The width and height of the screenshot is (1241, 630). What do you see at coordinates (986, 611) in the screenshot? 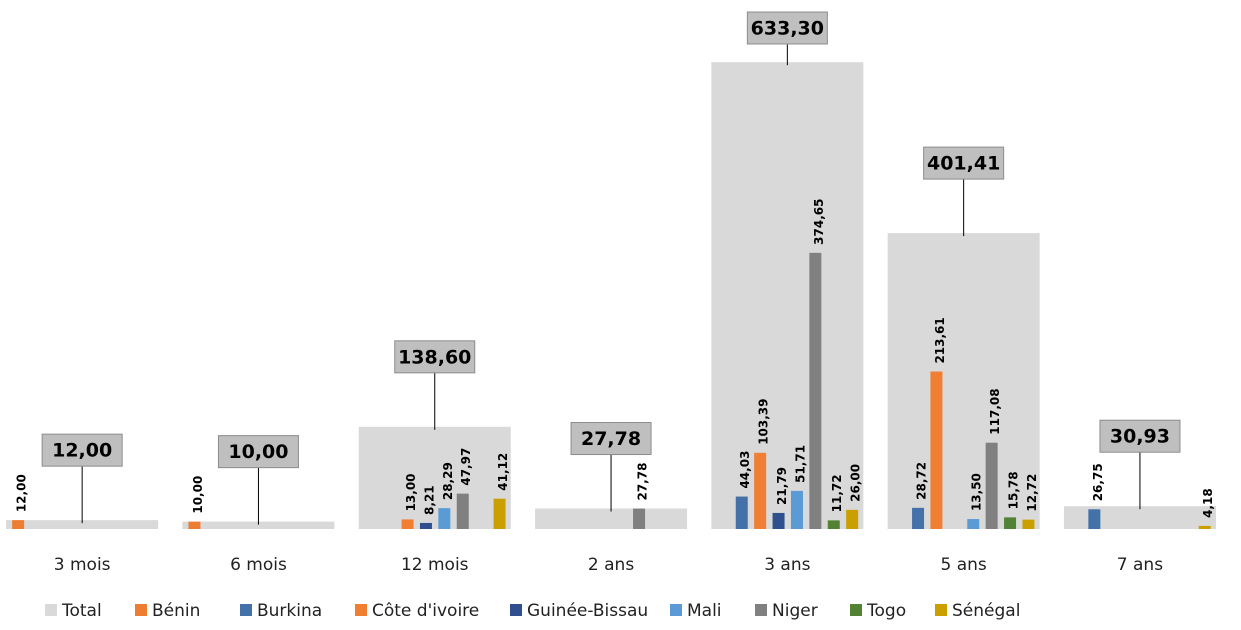
I see `legend-label: Sénégal` at bounding box center [986, 611].